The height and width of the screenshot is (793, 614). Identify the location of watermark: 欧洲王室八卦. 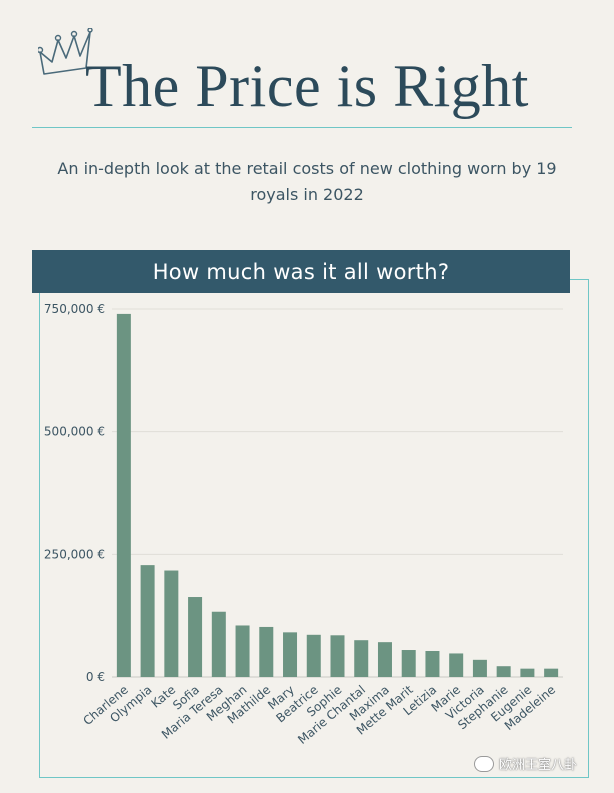
(525, 763).